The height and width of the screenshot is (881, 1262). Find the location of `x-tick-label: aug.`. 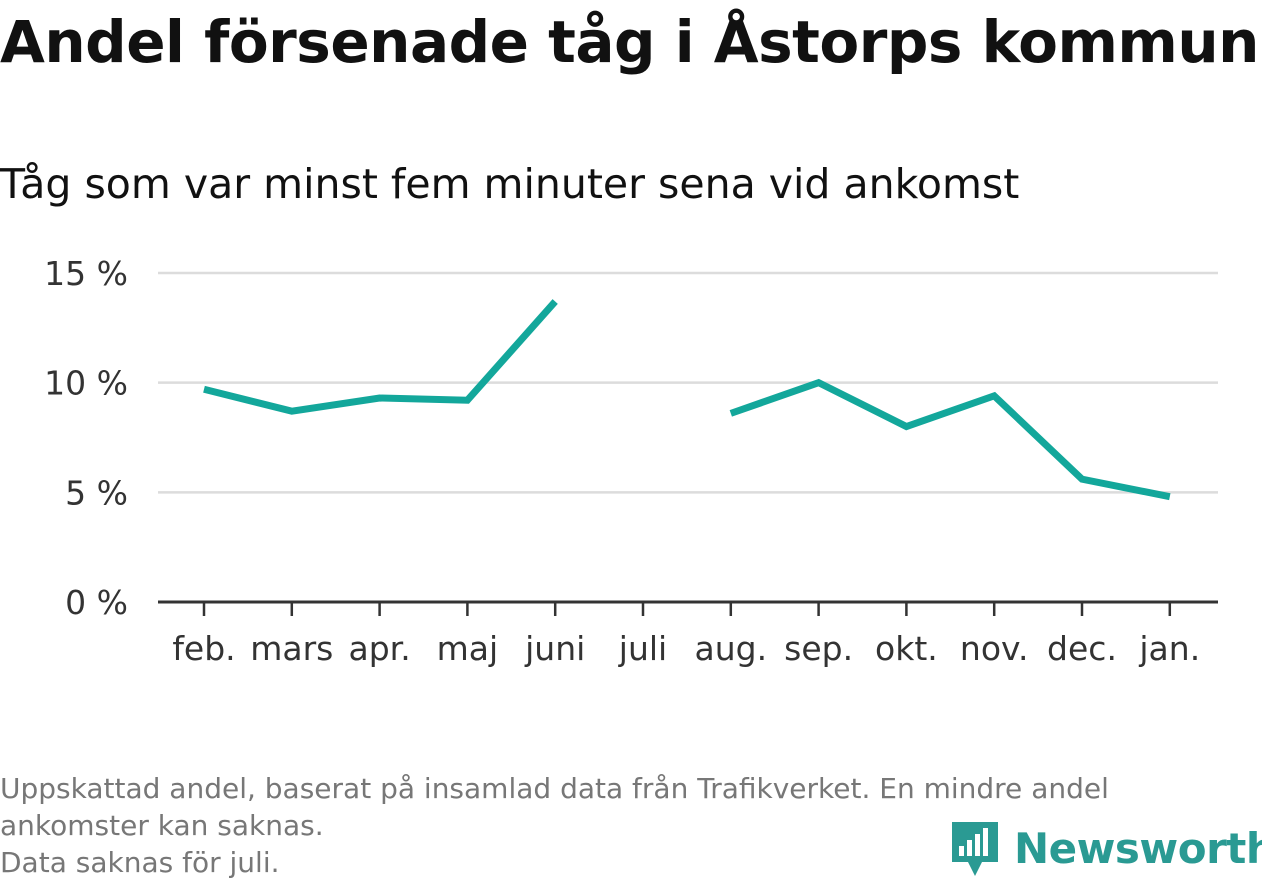

x-tick-label: aug. is located at coordinates (731, 648).